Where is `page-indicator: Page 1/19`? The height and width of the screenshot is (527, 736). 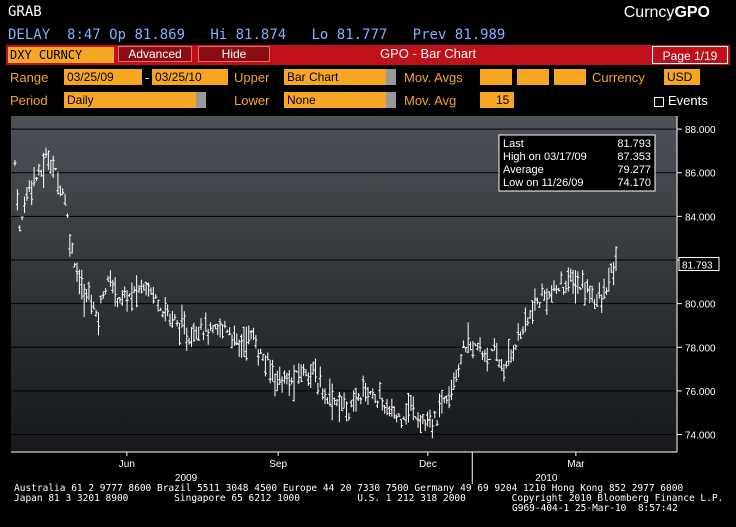
page-indicator: Page 1/19 is located at coordinates (690, 55).